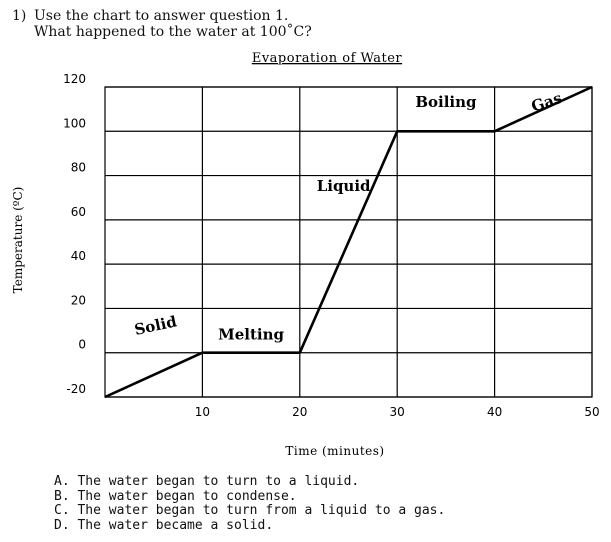  I want to click on phase-label: Solid, so click(156, 325).